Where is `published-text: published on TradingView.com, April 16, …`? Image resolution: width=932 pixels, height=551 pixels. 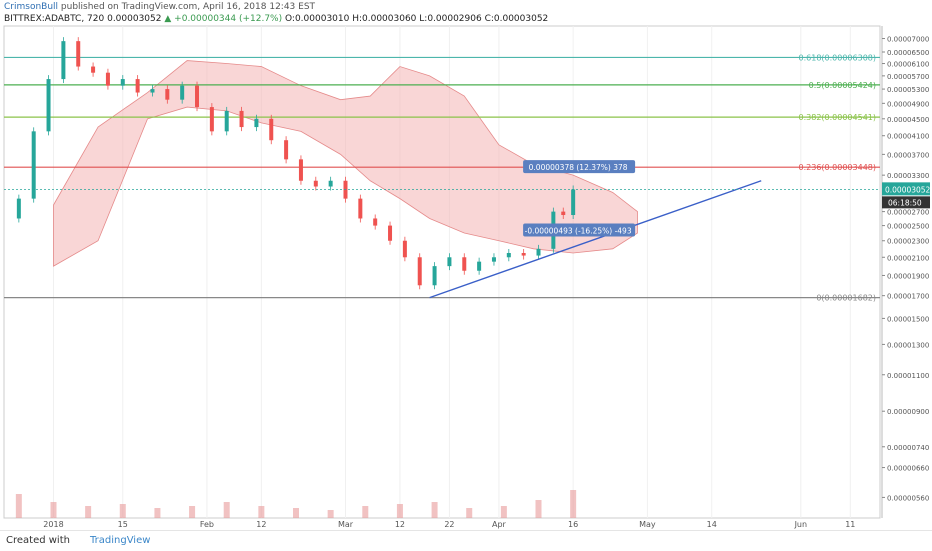 published-text: published on TradingView.com, April 16, … is located at coordinates (188, 7).